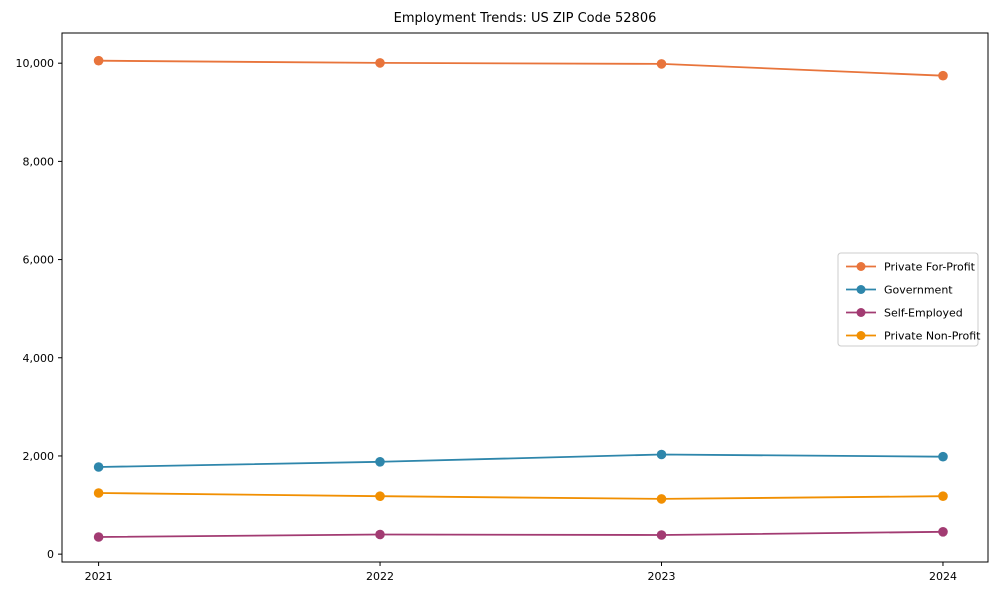 The width and height of the screenshot is (1000, 600). Describe the element at coordinates (39, 456) in the screenshot. I see `y-tick-label: 2,000` at that location.